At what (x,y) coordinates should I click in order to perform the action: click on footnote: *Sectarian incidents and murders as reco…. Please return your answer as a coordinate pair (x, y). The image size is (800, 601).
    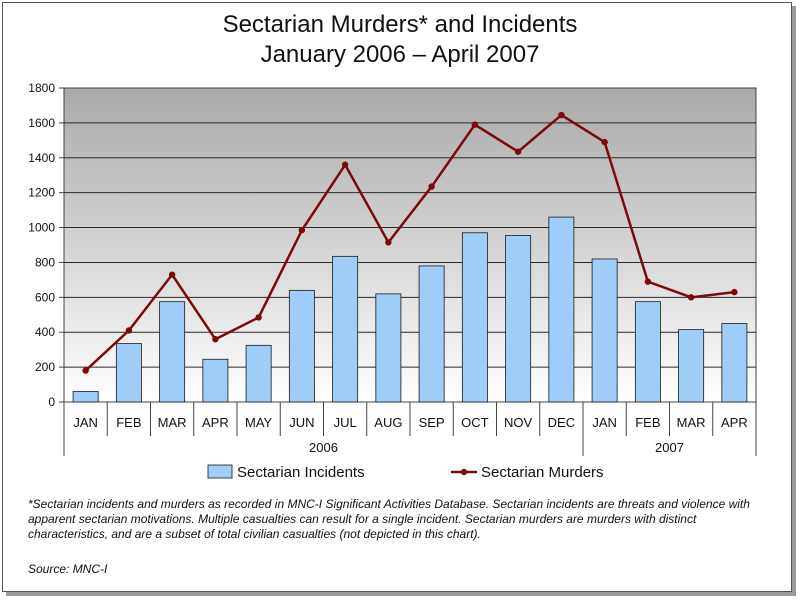
    Looking at the image, I should click on (389, 519).